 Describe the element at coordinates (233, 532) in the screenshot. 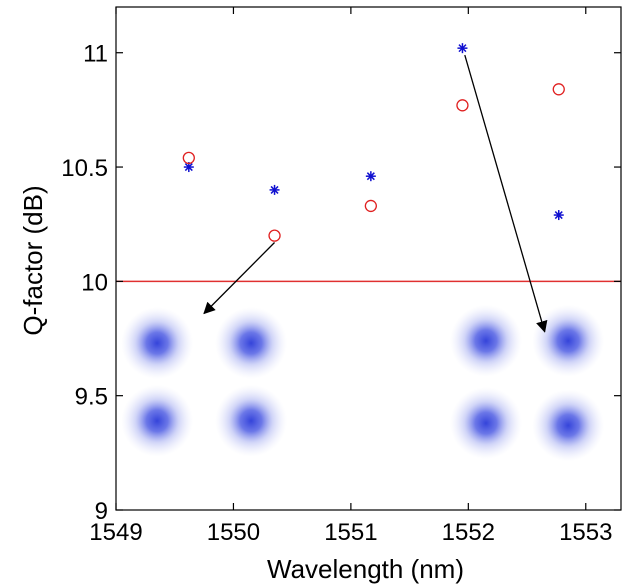

I see `x-tick-label: 1550` at that location.